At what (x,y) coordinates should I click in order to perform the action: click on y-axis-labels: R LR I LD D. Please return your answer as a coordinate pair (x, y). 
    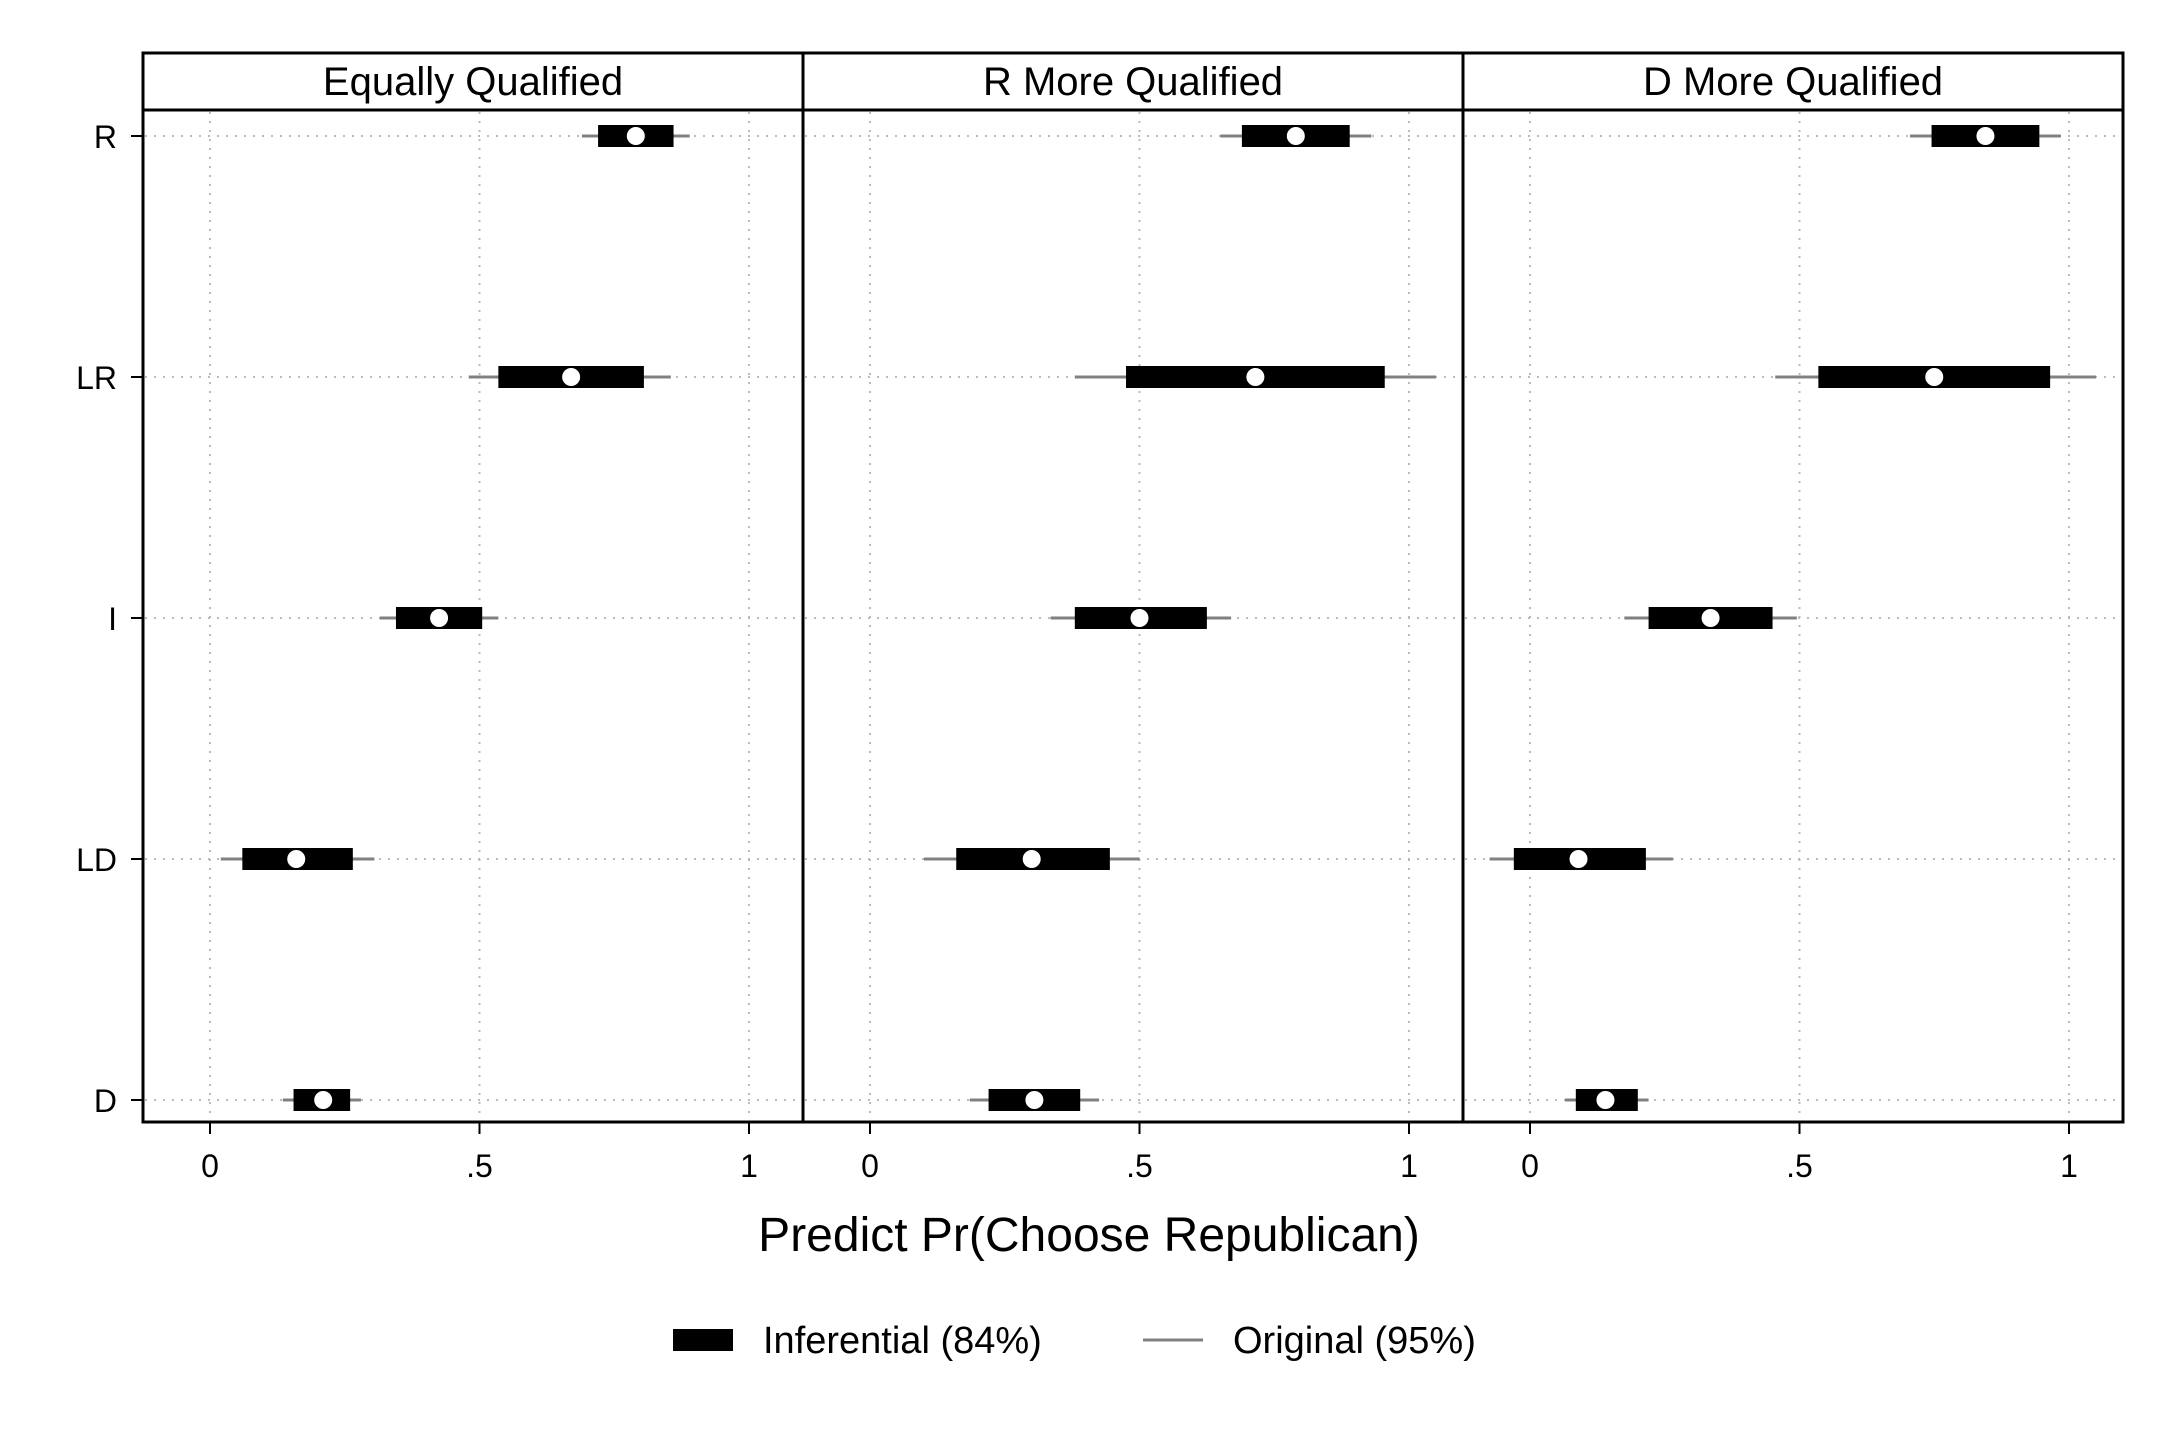
    Looking at the image, I should click on (109, 619).